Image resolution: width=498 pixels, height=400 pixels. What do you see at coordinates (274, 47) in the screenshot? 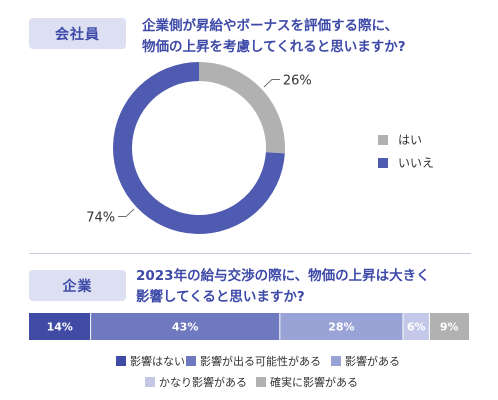
I see `section1-question-line2: 物価の上昇を考慮してくれると思いますか?` at bounding box center [274, 47].